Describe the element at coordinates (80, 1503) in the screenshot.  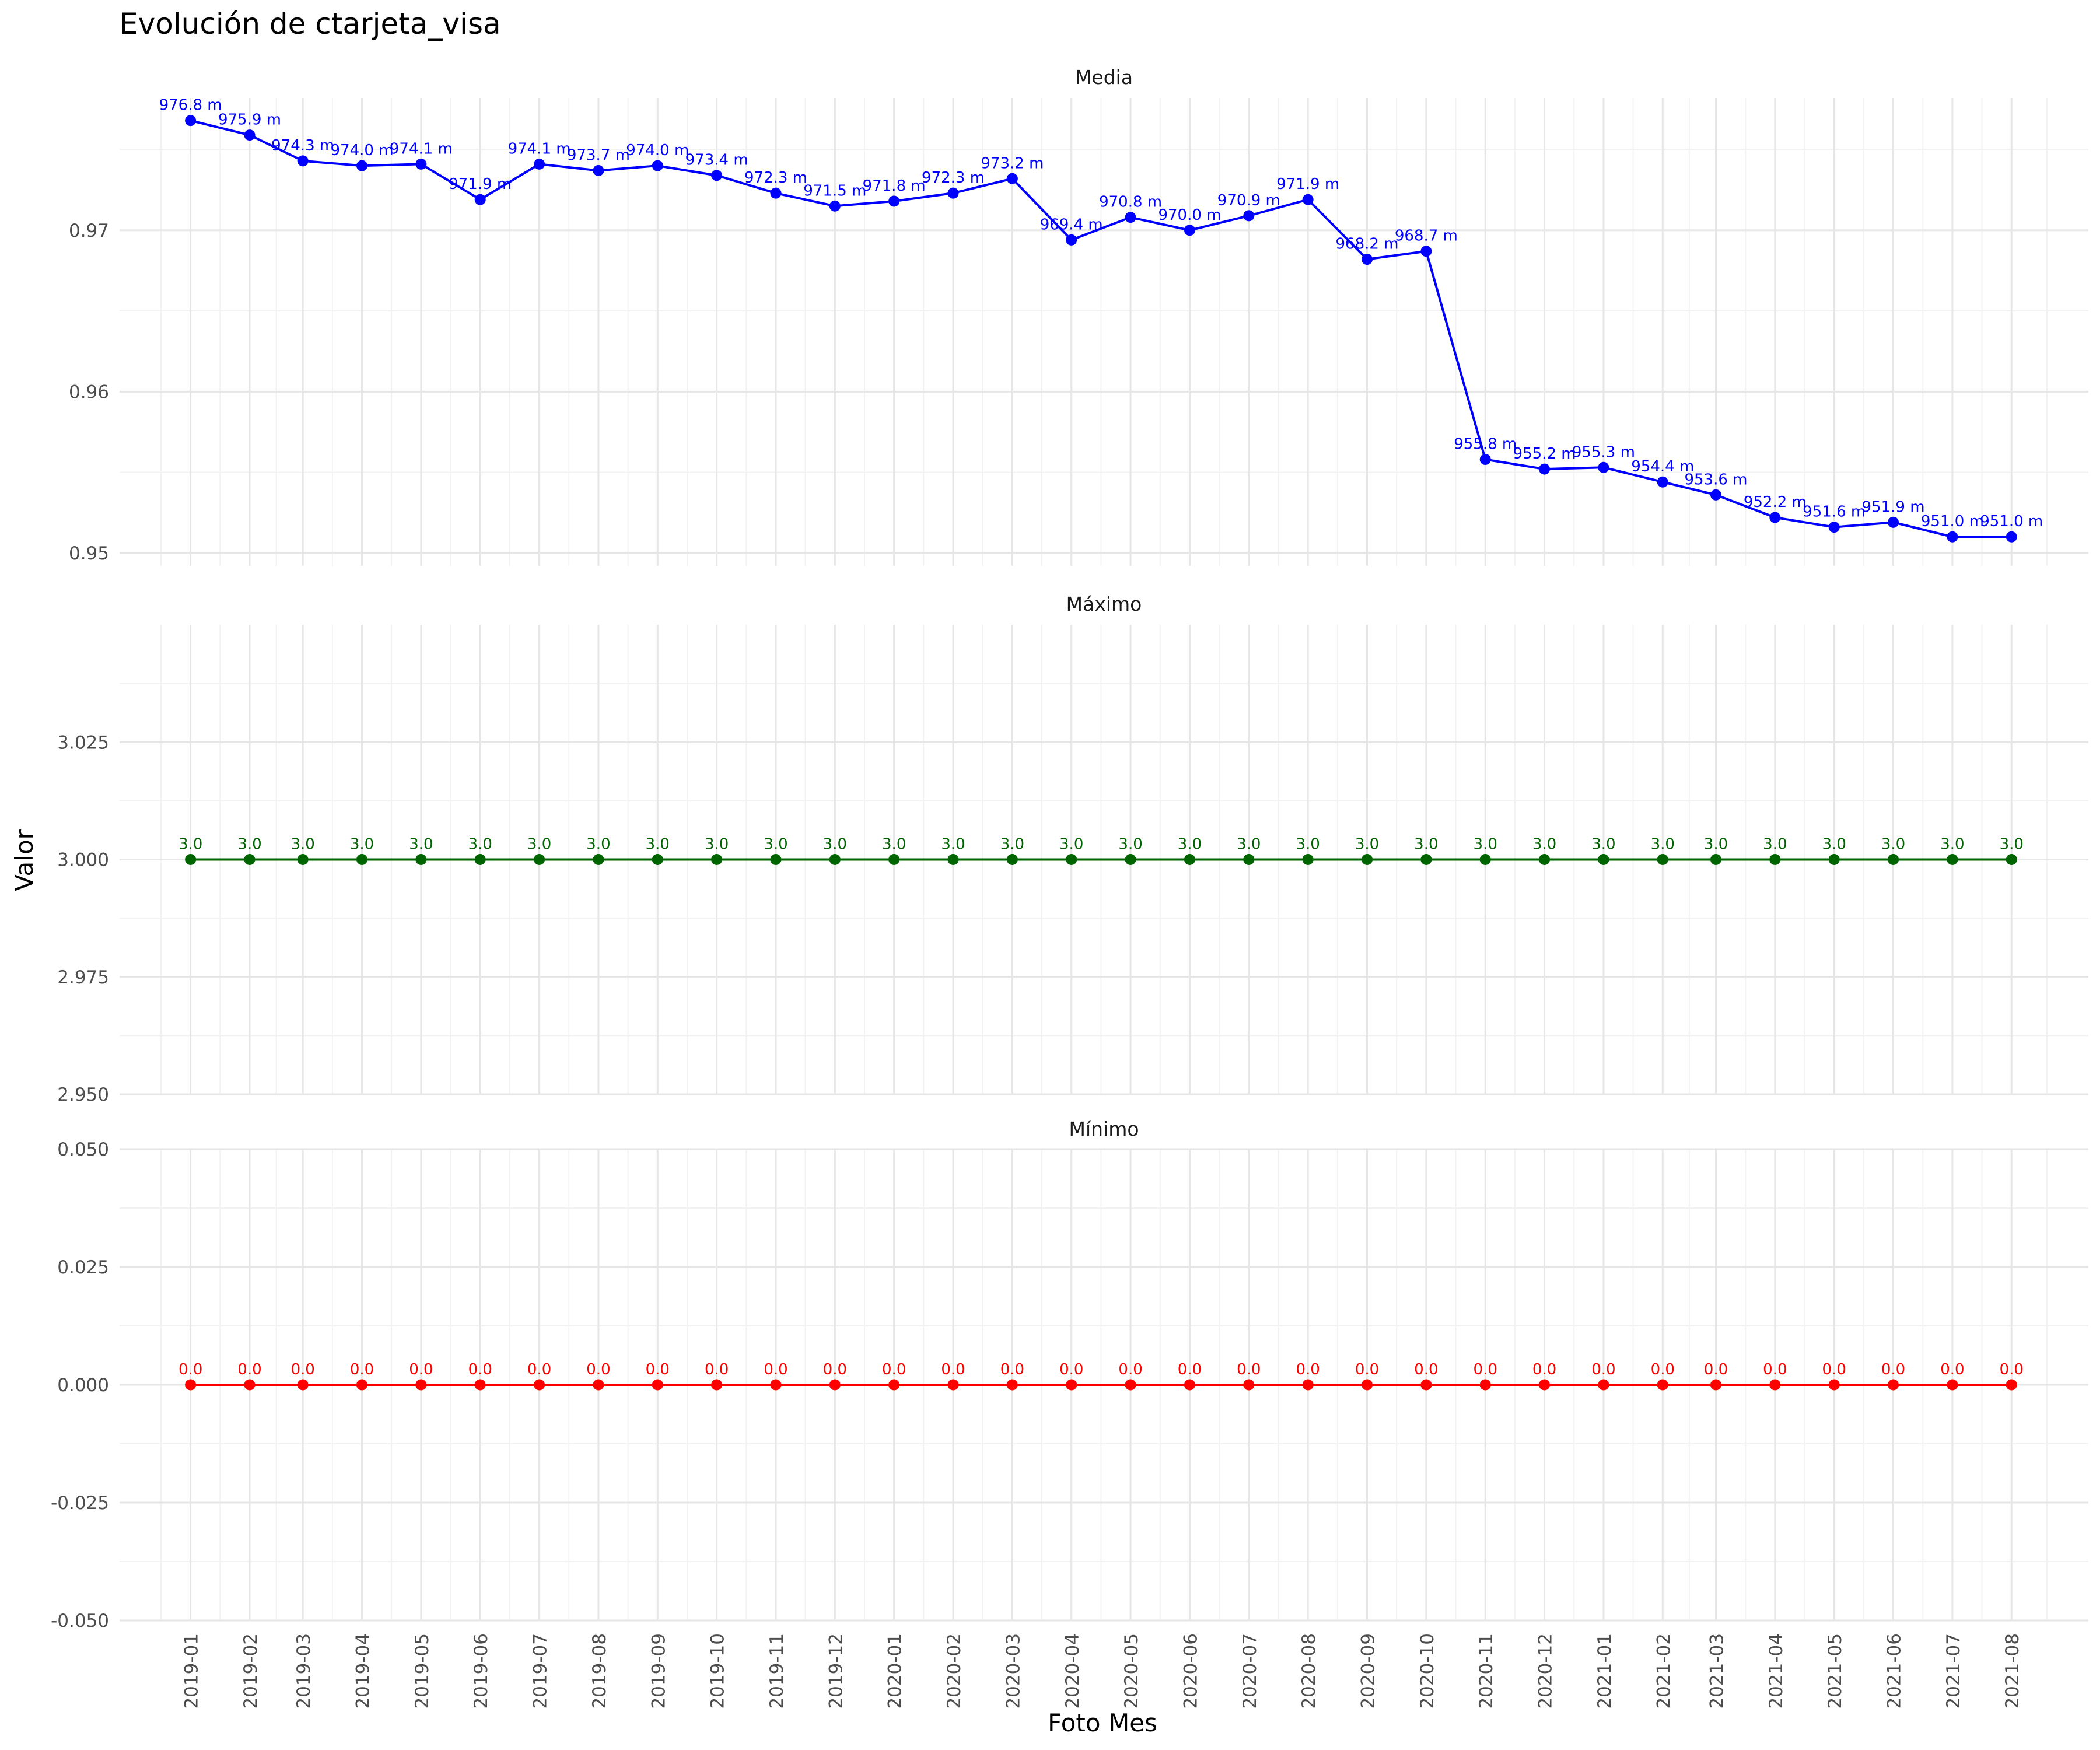
I see `y-tick-label: -0.025` at that location.